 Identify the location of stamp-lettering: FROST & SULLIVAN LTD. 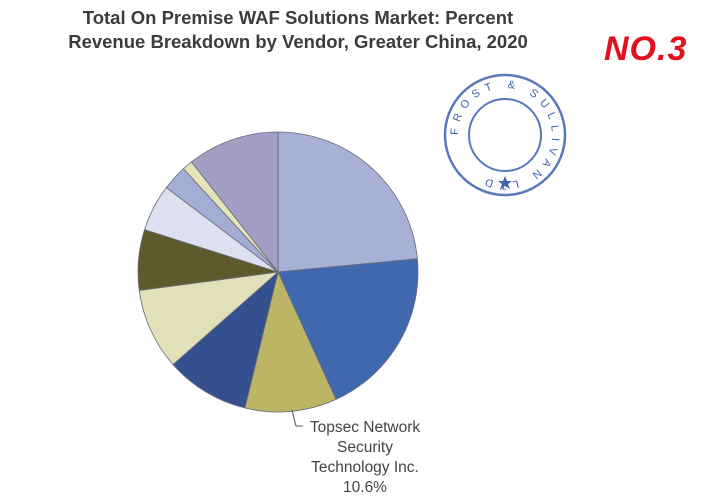
(505, 135).